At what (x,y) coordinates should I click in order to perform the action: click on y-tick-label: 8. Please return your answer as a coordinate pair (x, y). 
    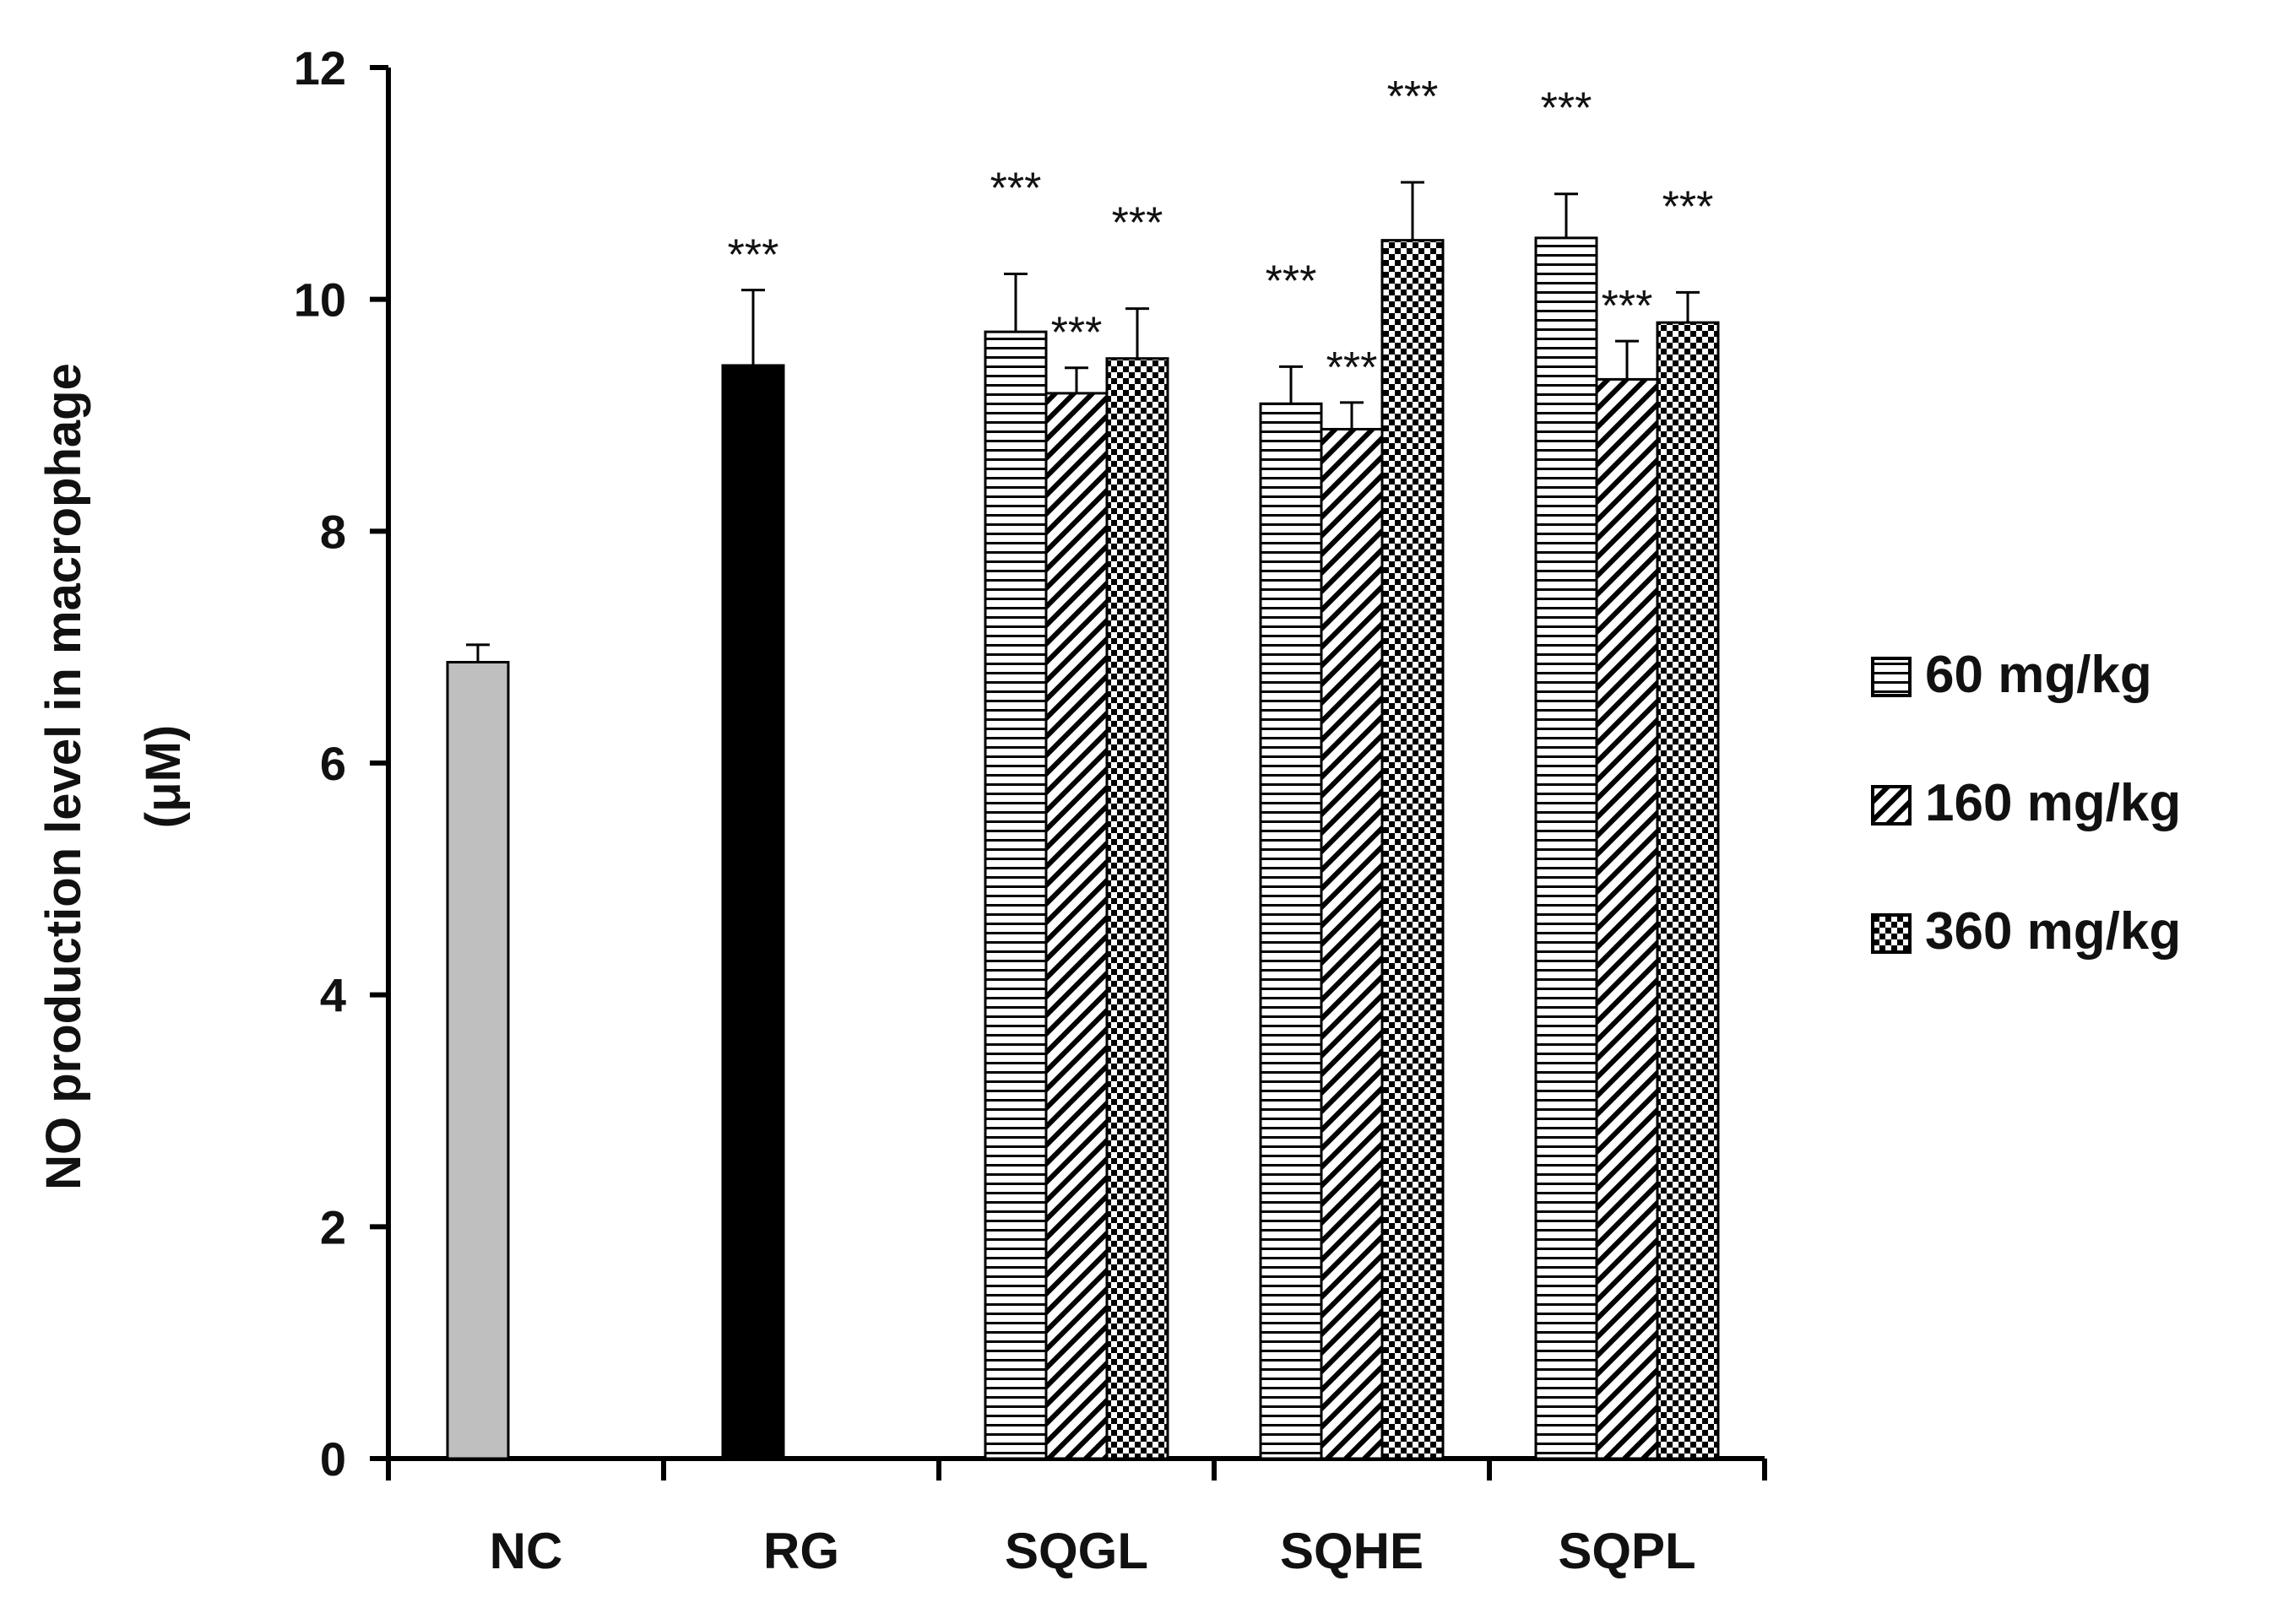
    Looking at the image, I should click on (333, 531).